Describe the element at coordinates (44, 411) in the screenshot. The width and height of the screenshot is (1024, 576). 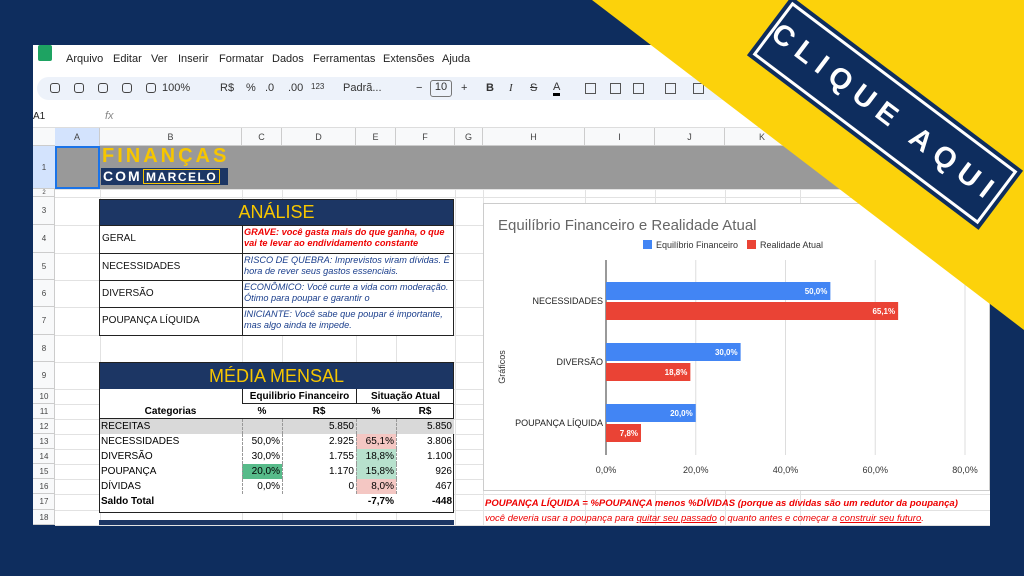
I see `row-header: 11` at that location.